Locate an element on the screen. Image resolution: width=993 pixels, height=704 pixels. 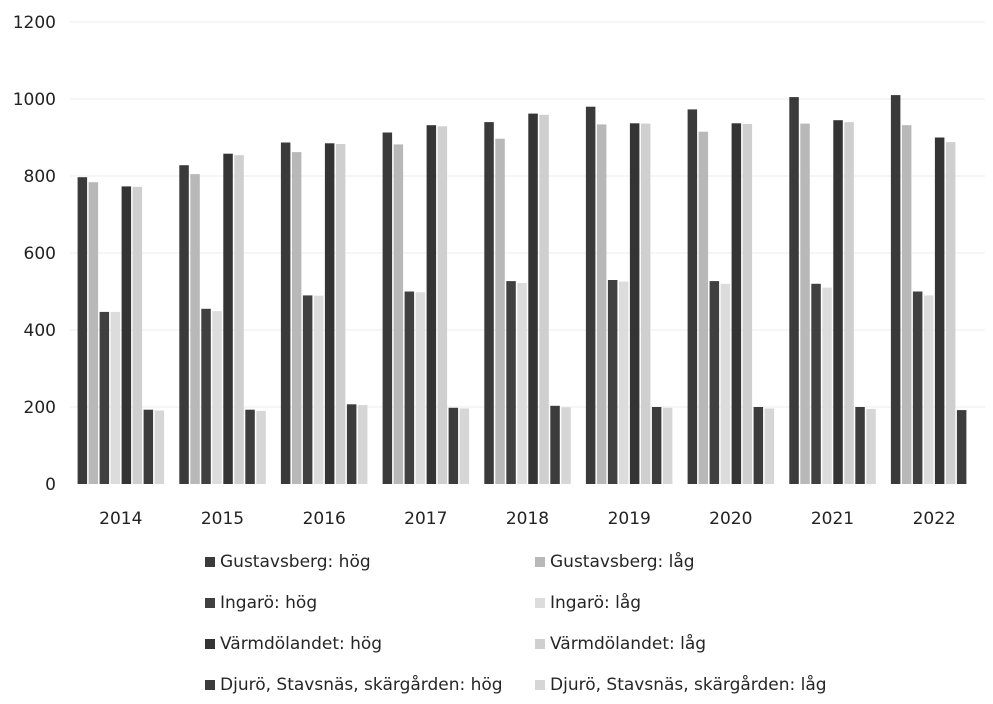
legend-label: Gustavsberg: hög is located at coordinates (295, 562).